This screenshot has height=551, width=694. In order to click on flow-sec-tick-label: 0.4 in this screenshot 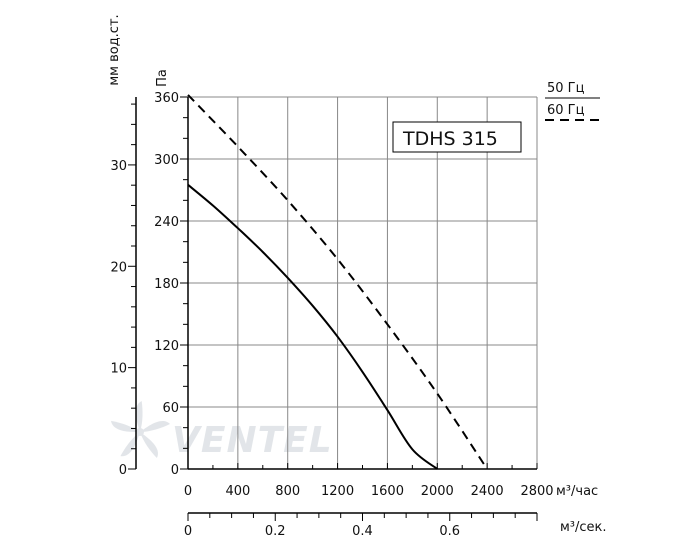, I will do `click(362, 531)`.